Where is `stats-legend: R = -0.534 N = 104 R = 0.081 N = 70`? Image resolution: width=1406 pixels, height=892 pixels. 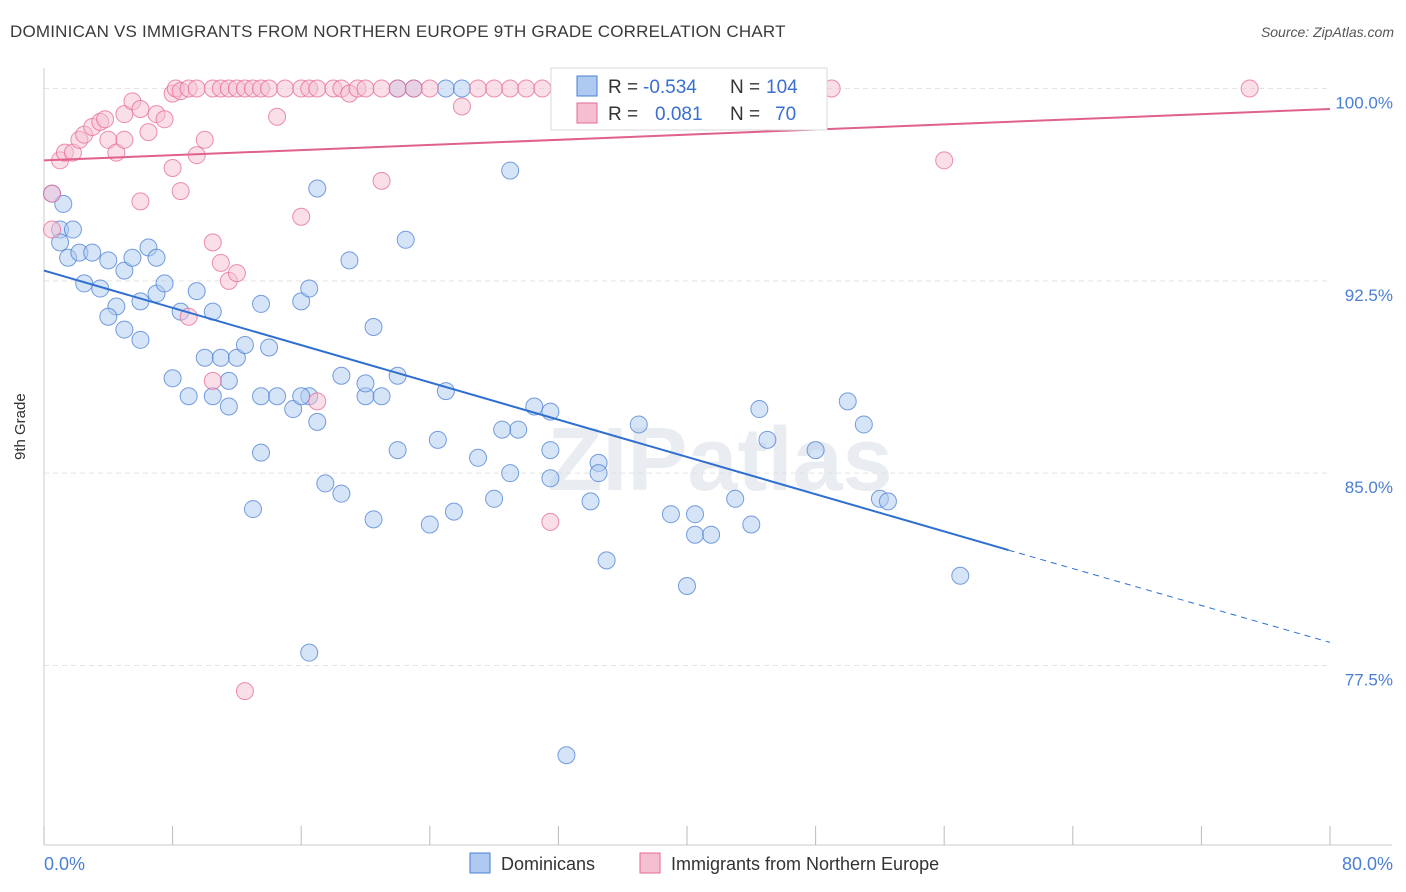
stats-legend: R = -0.534 N = 104 R = 0.081 N = 70 is located at coordinates (689, 99).